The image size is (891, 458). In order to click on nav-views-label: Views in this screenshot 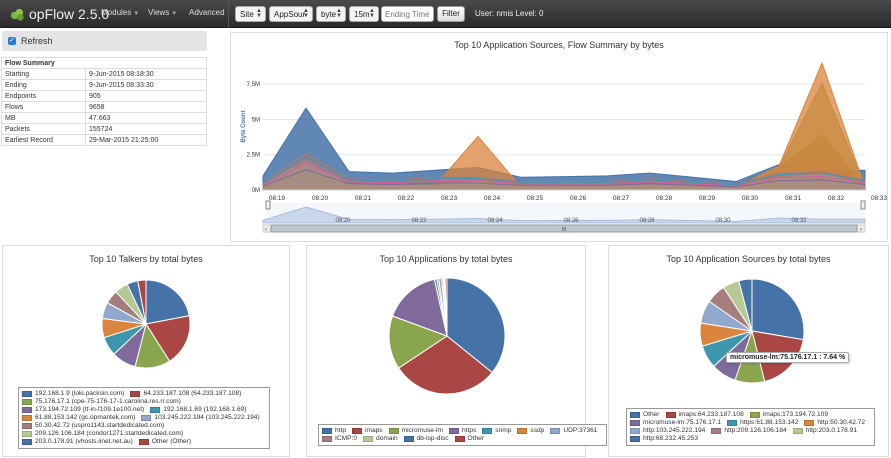, I will do `click(159, 12)`.